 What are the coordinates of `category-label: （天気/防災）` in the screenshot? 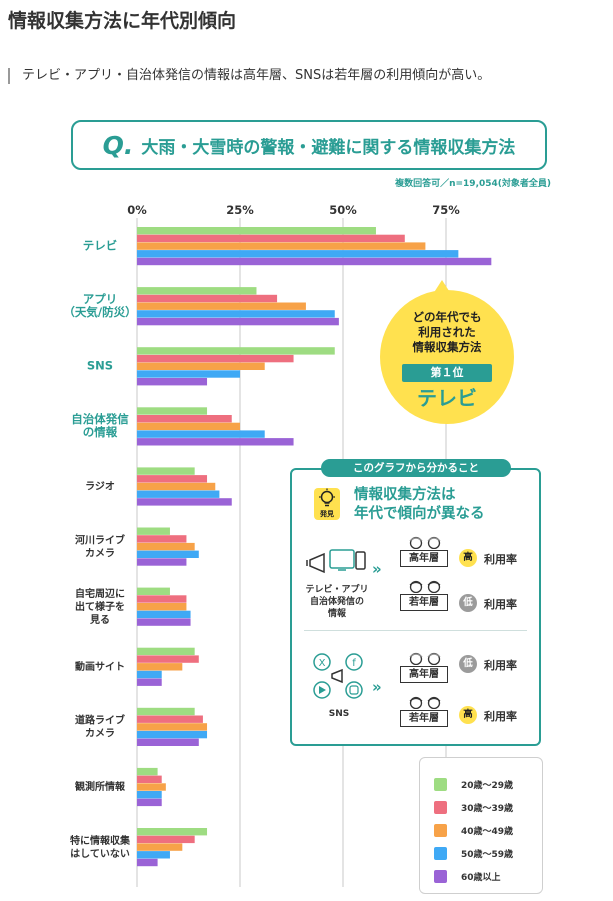 It's located at (99, 312).